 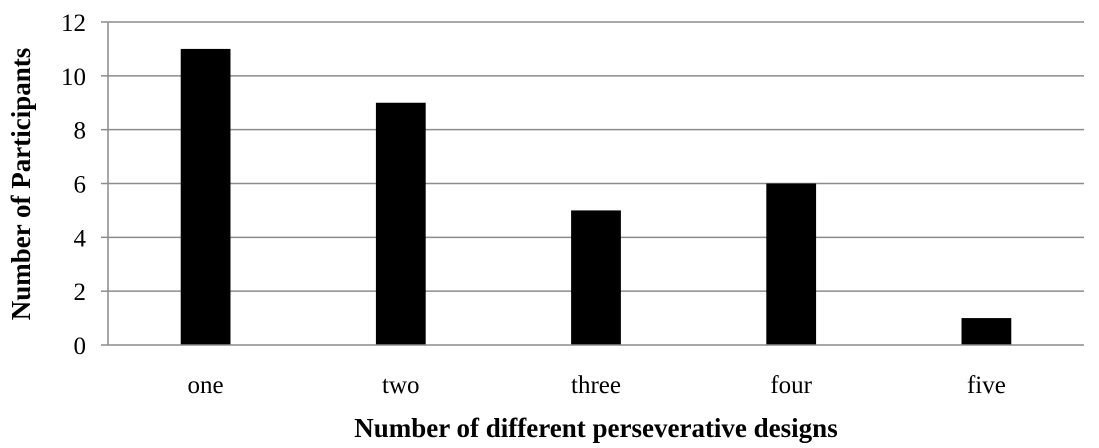 What do you see at coordinates (73, 23) in the screenshot?
I see `y-tick-label: 12` at bounding box center [73, 23].